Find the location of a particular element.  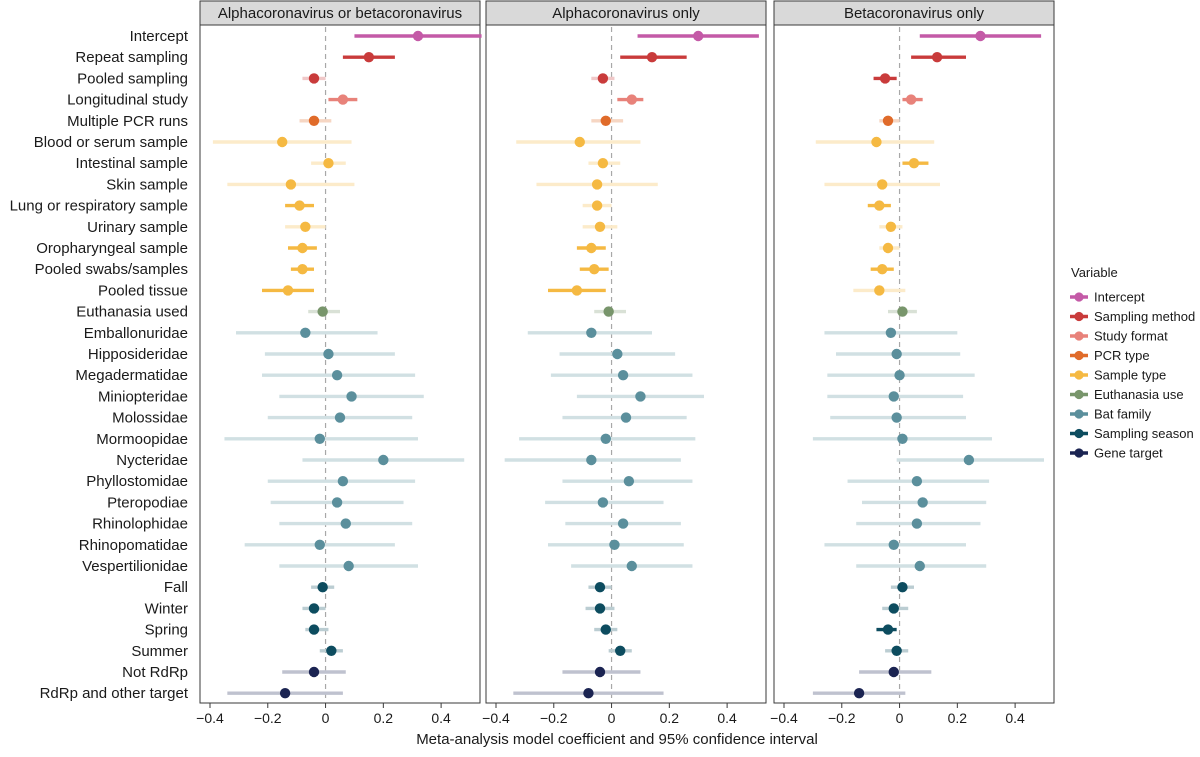

panel-title: Betacoronavirus only is located at coordinates (914, 13).